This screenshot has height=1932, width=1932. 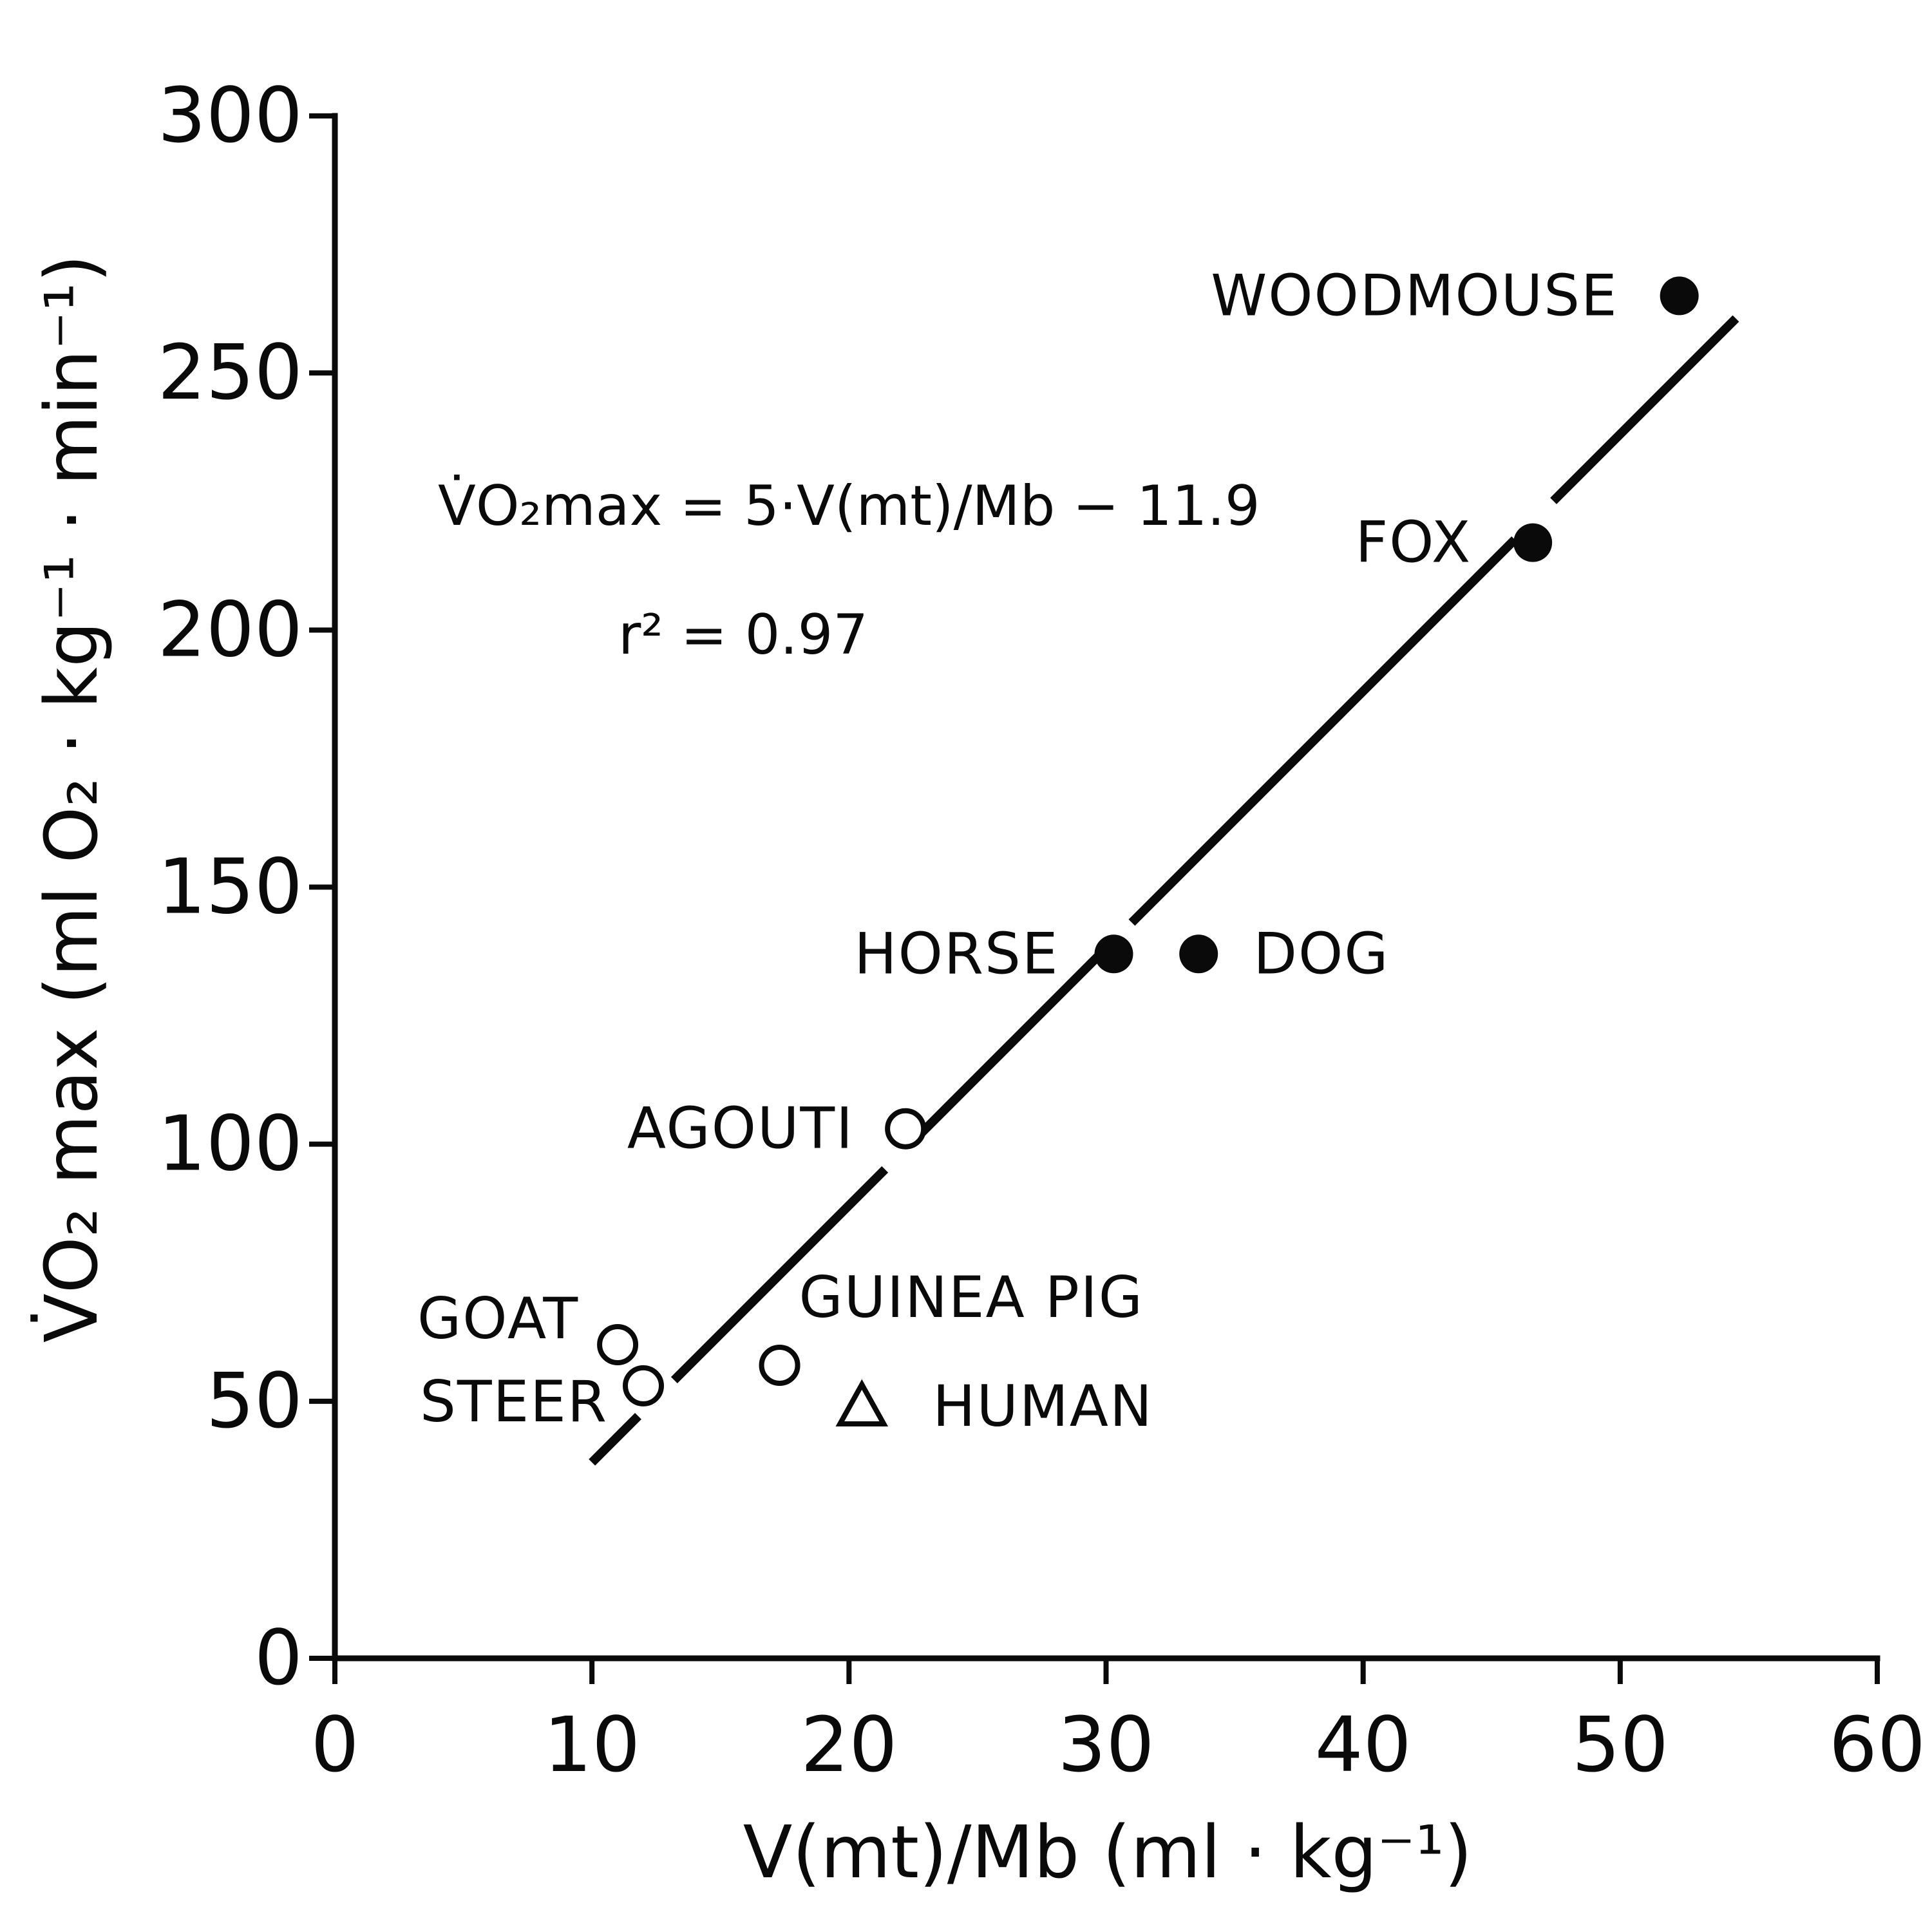 What do you see at coordinates (1414, 542) in the screenshot?
I see `point-label-fox: FOX` at bounding box center [1414, 542].